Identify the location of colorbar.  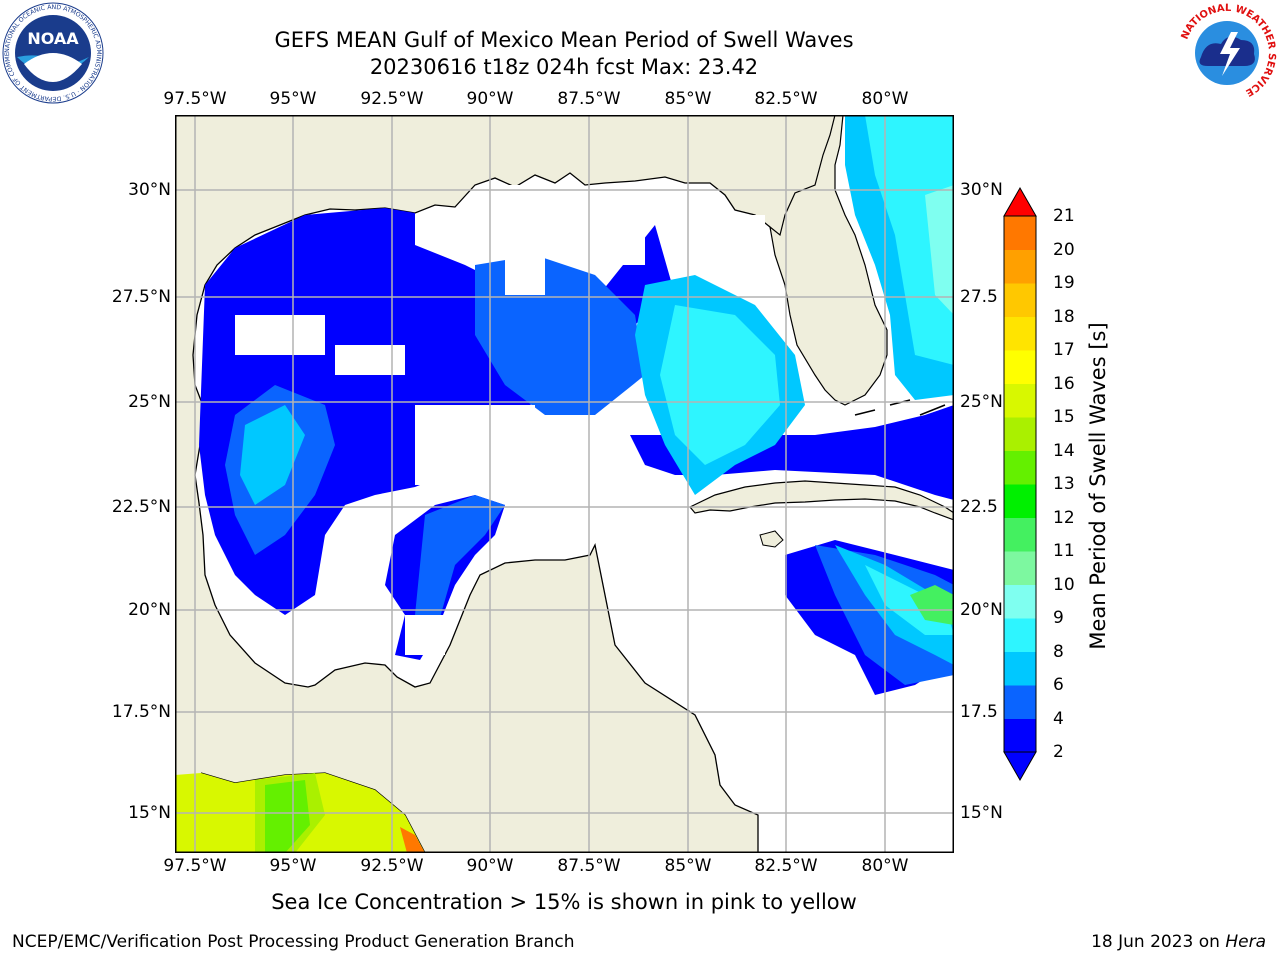
(1020, 484).